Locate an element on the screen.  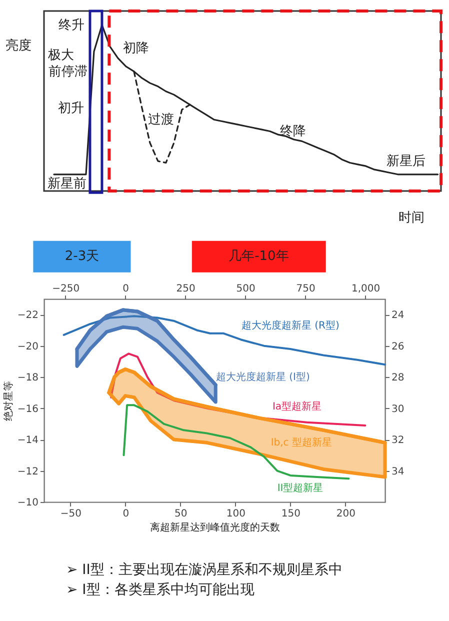
x2-tick-label: 0 is located at coordinates (126, 289).